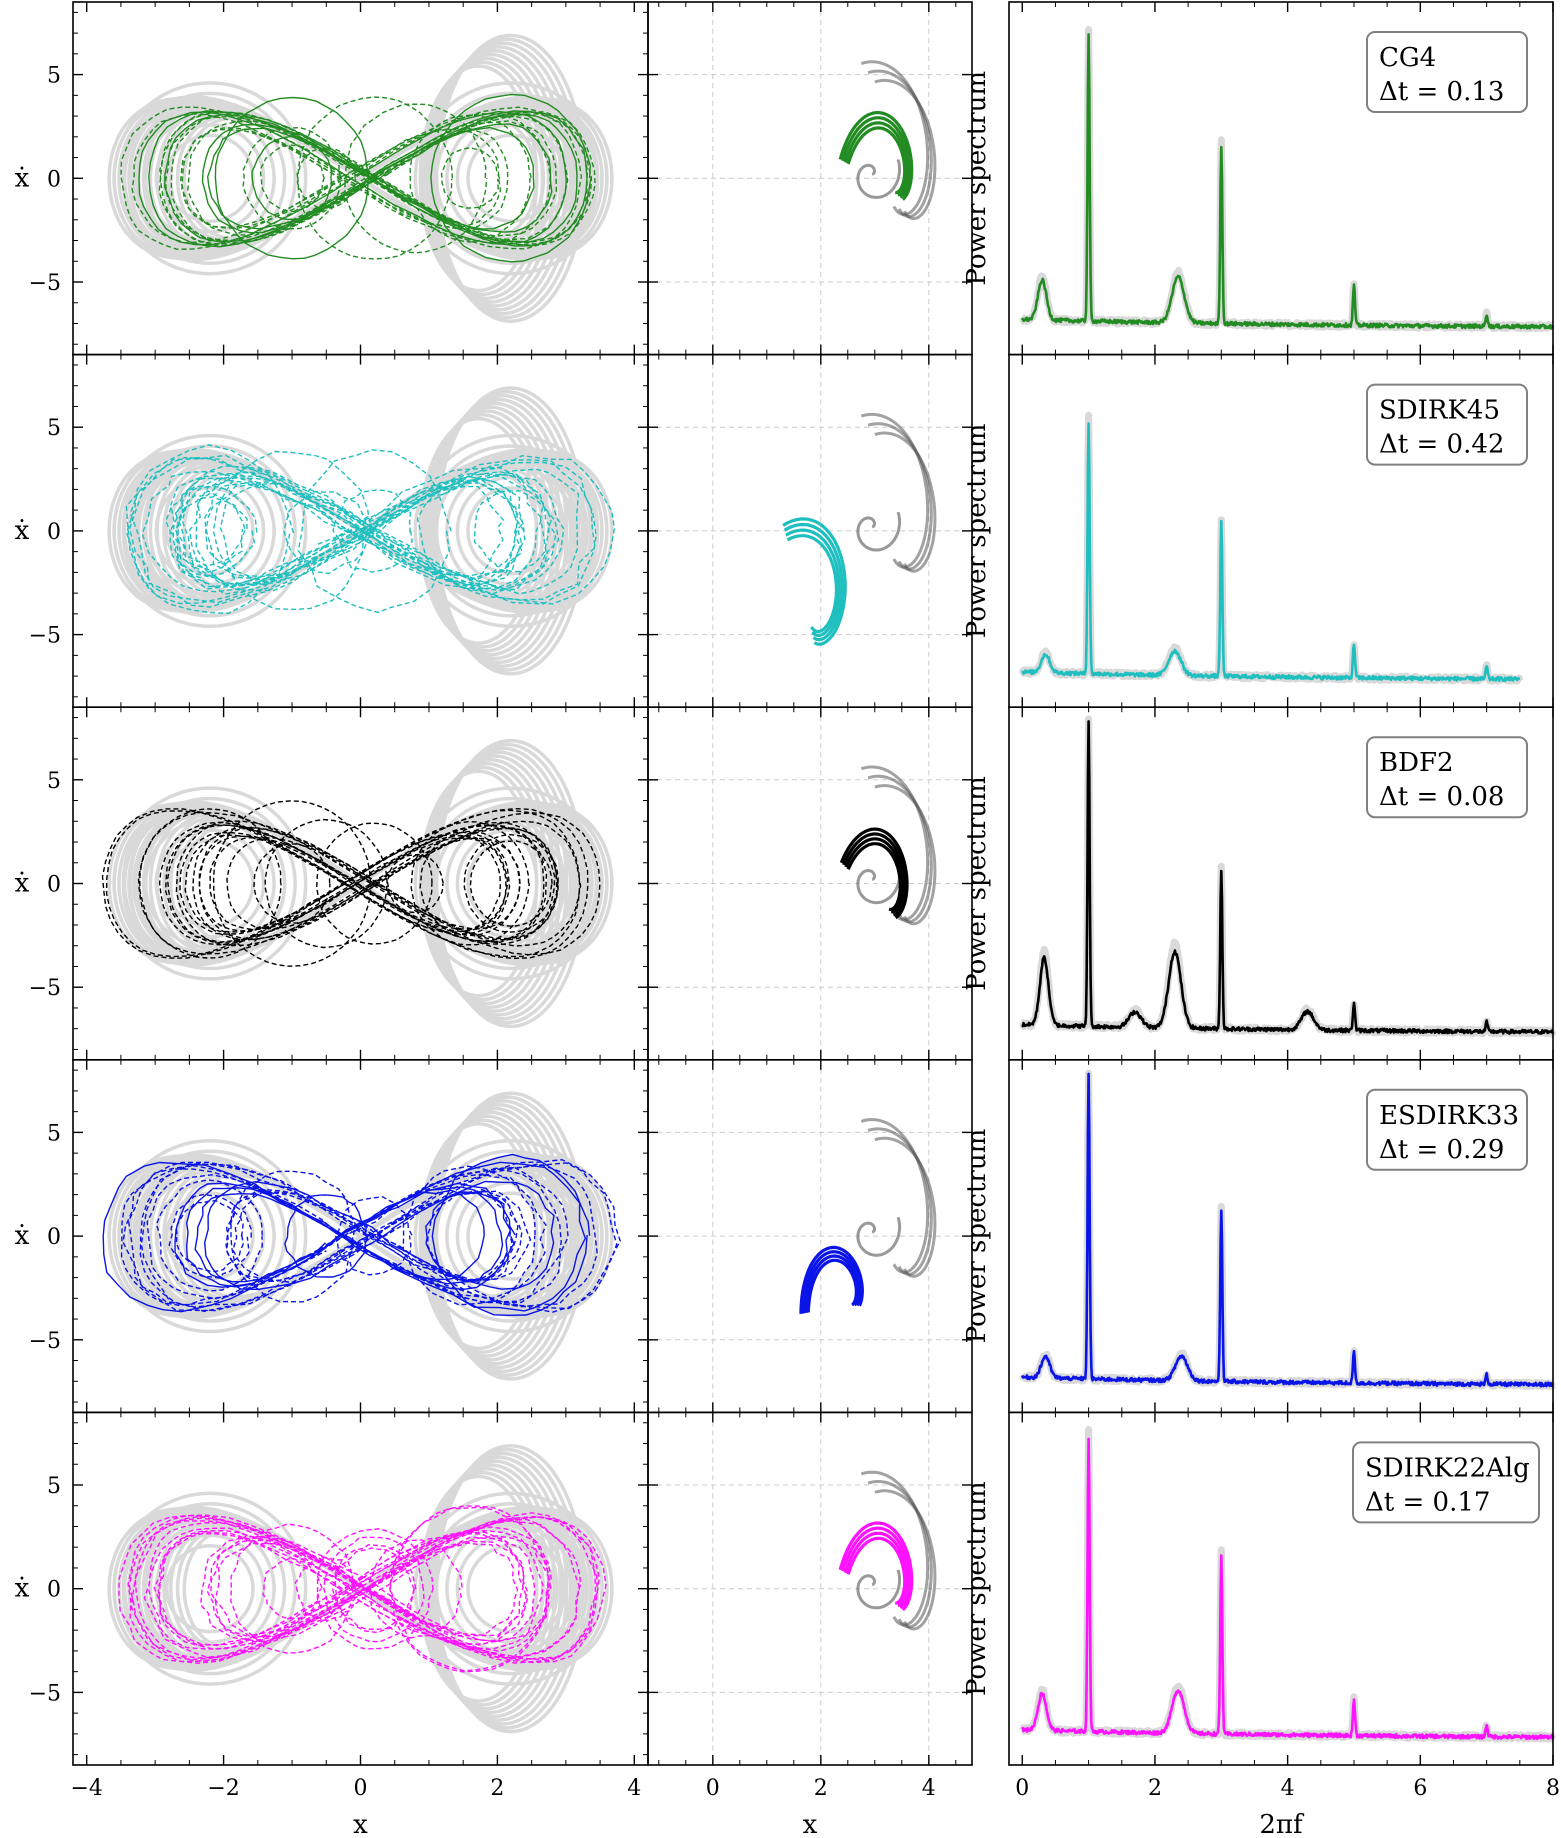 Image resolution: width=1561 pixels, height=1838 pixels. Describe the element at coordinates (1416, 763) in the screenshot. I see `method-label: BDF2` at that location.